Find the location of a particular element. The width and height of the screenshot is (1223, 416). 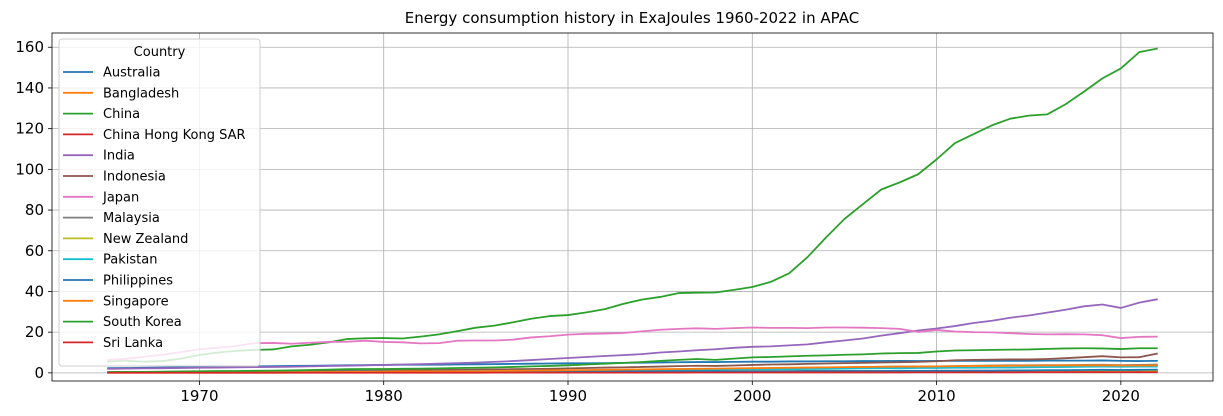

series-line-japan is located at coordinates (632, 343).